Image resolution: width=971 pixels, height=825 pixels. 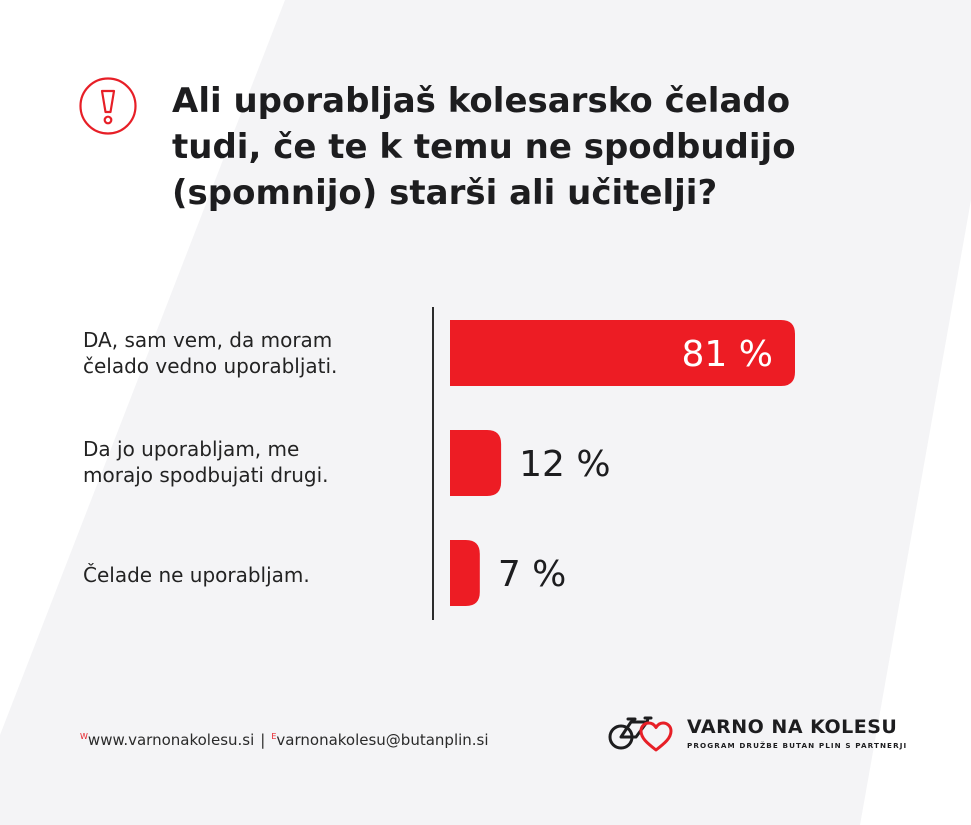 What do you see at coordinates (532, 574) in the screenshot?
I see `data-label-7: 7 %` at bounding box center [532, 574].